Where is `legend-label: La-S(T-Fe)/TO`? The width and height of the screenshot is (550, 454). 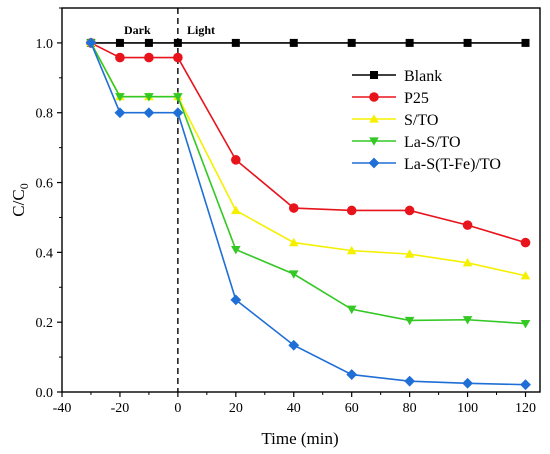 legend-label: La-S(T-Fe)/TO is located at coordinates (452, 164).